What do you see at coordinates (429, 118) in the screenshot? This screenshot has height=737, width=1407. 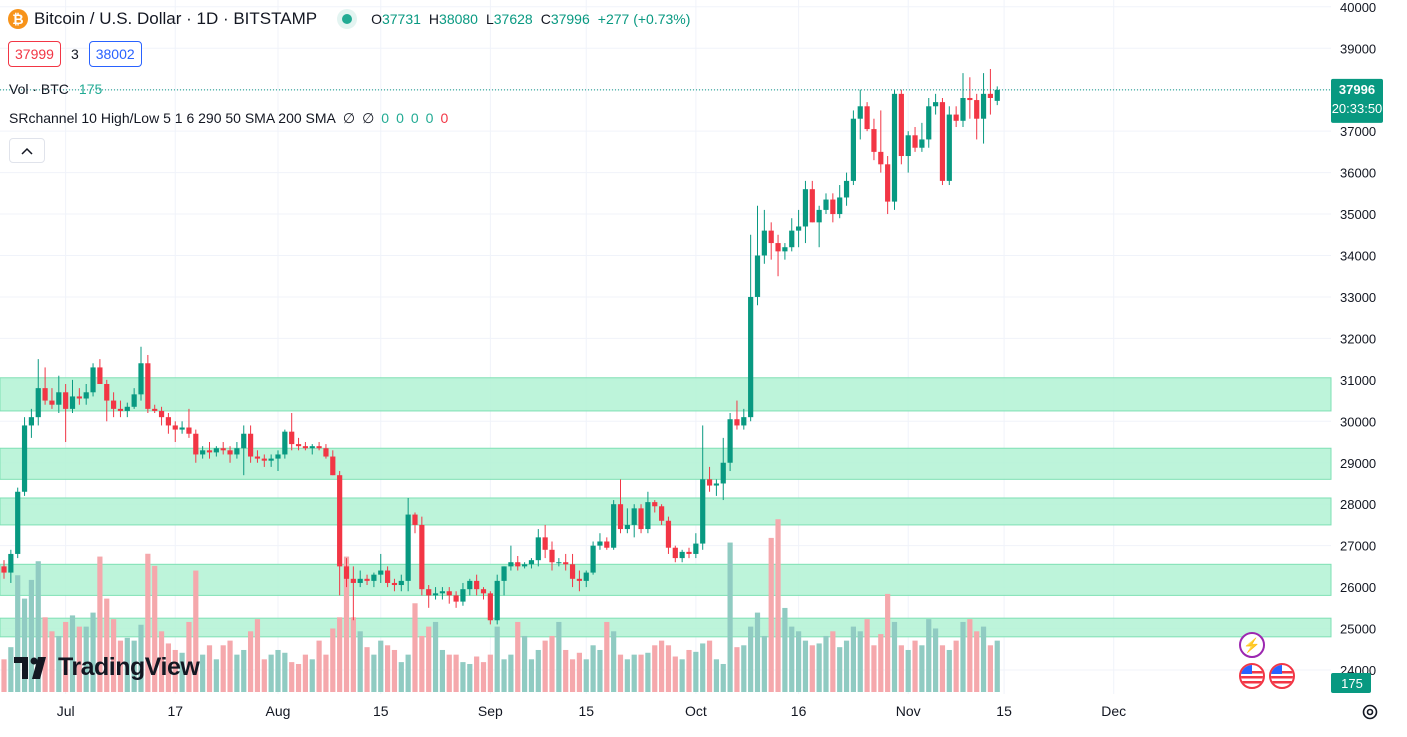 I see `indicator-value: 0` at bounding box center [429, 118].